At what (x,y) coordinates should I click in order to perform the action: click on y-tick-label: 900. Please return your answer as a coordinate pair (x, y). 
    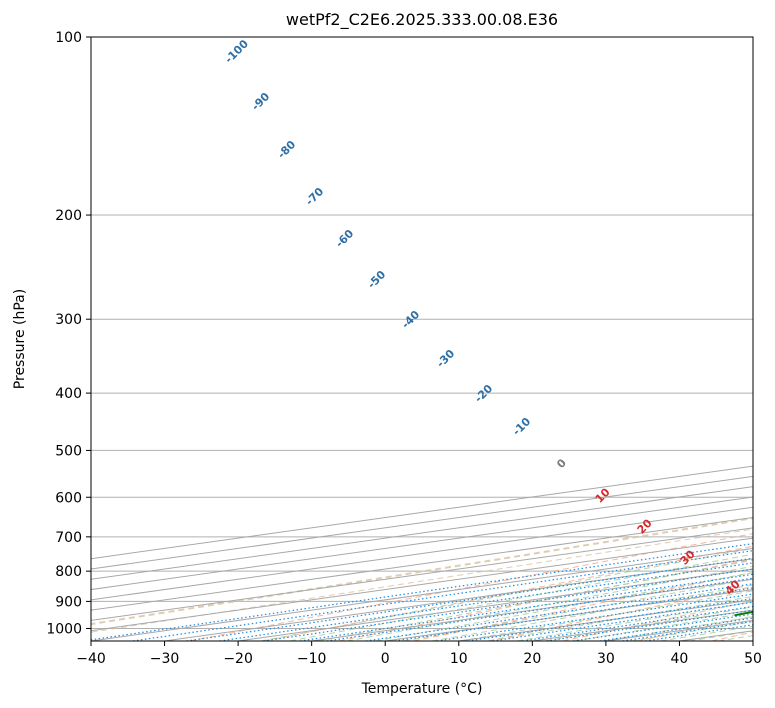
    Looking at the image, I should click on (68, 602).